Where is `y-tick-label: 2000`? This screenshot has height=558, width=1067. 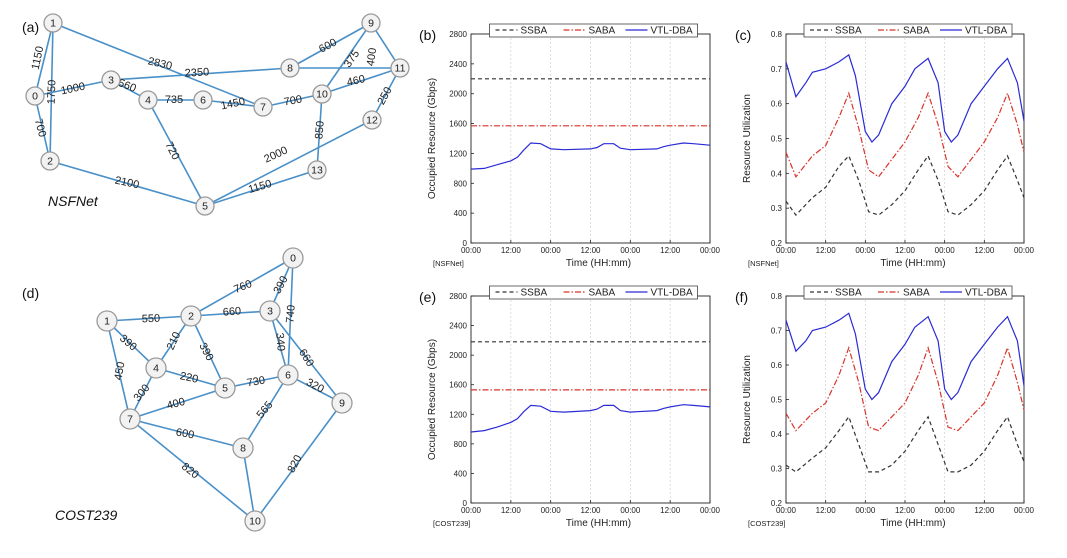
y-tick-label: 2000 is located at coordinates (458, 94).